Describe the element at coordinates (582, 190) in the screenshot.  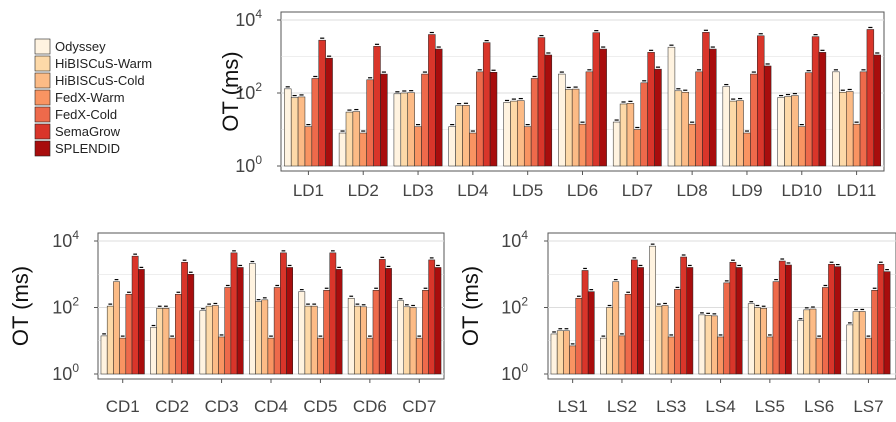
I see `x-tick-label: LD6` at that location.